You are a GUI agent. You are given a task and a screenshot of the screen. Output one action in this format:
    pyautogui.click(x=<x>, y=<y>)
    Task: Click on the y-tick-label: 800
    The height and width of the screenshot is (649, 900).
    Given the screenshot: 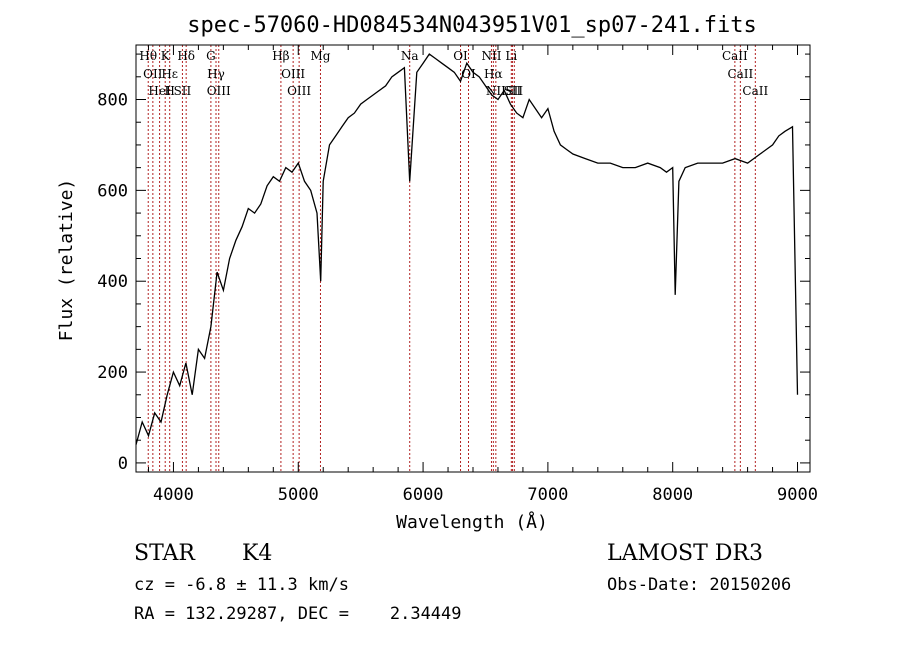 What is the action you would take?
    pyautogui.click(x=112, y=101)
    